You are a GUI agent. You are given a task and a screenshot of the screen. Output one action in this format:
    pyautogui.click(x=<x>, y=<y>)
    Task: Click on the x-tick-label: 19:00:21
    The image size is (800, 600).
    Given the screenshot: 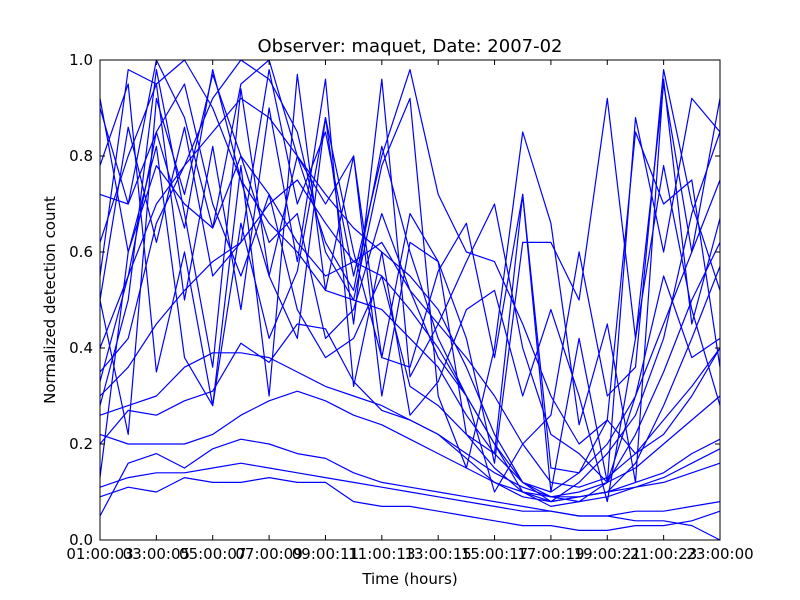 What is the action you would take?
    pyautogui.click(x=607, y=554)
    